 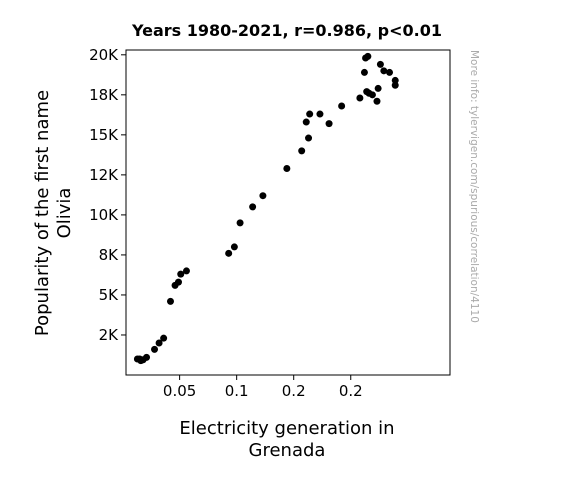 I want to click on x-axis-label-line-2: Grenada, so click(x=287, y=450).